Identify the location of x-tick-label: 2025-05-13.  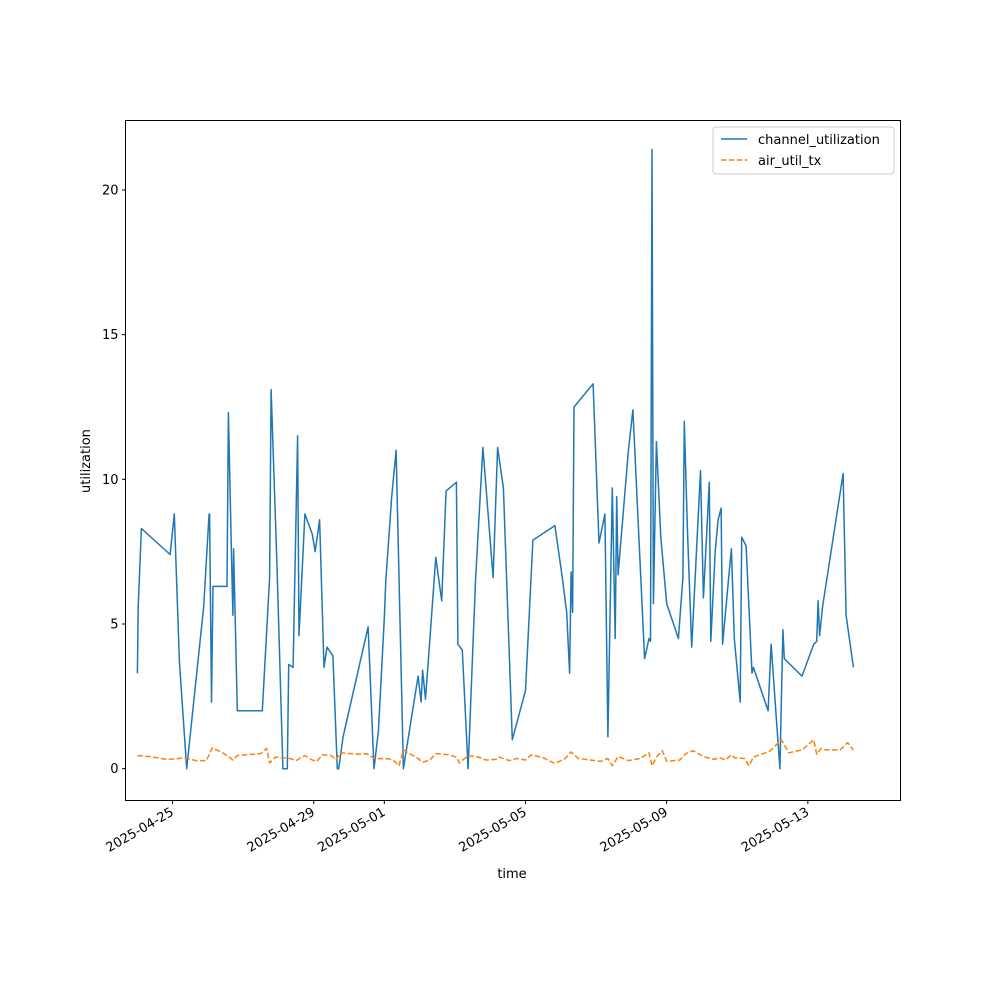
(775, 830).